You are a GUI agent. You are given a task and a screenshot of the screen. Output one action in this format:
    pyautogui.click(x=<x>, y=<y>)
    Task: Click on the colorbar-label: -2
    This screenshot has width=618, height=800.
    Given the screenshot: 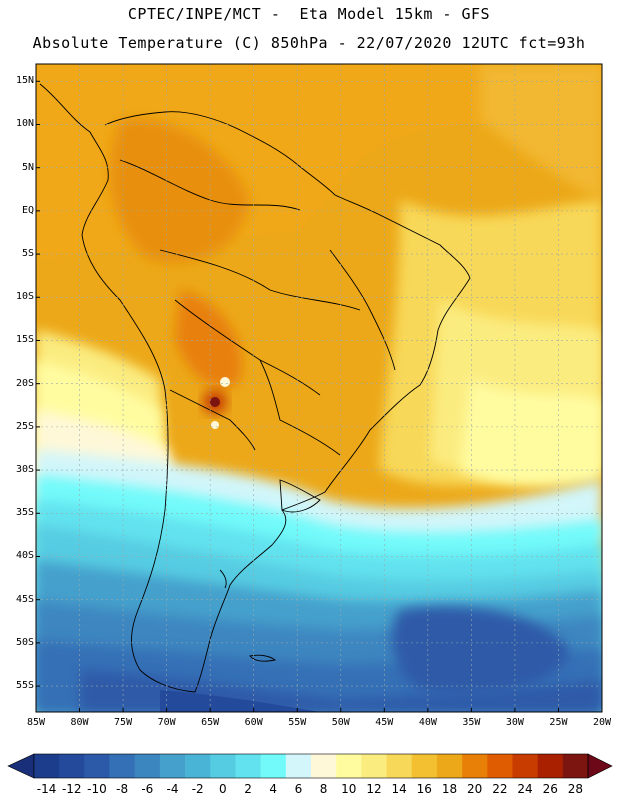 What is the action you would take?
    pyautogui.click(x=197, y=789)
    